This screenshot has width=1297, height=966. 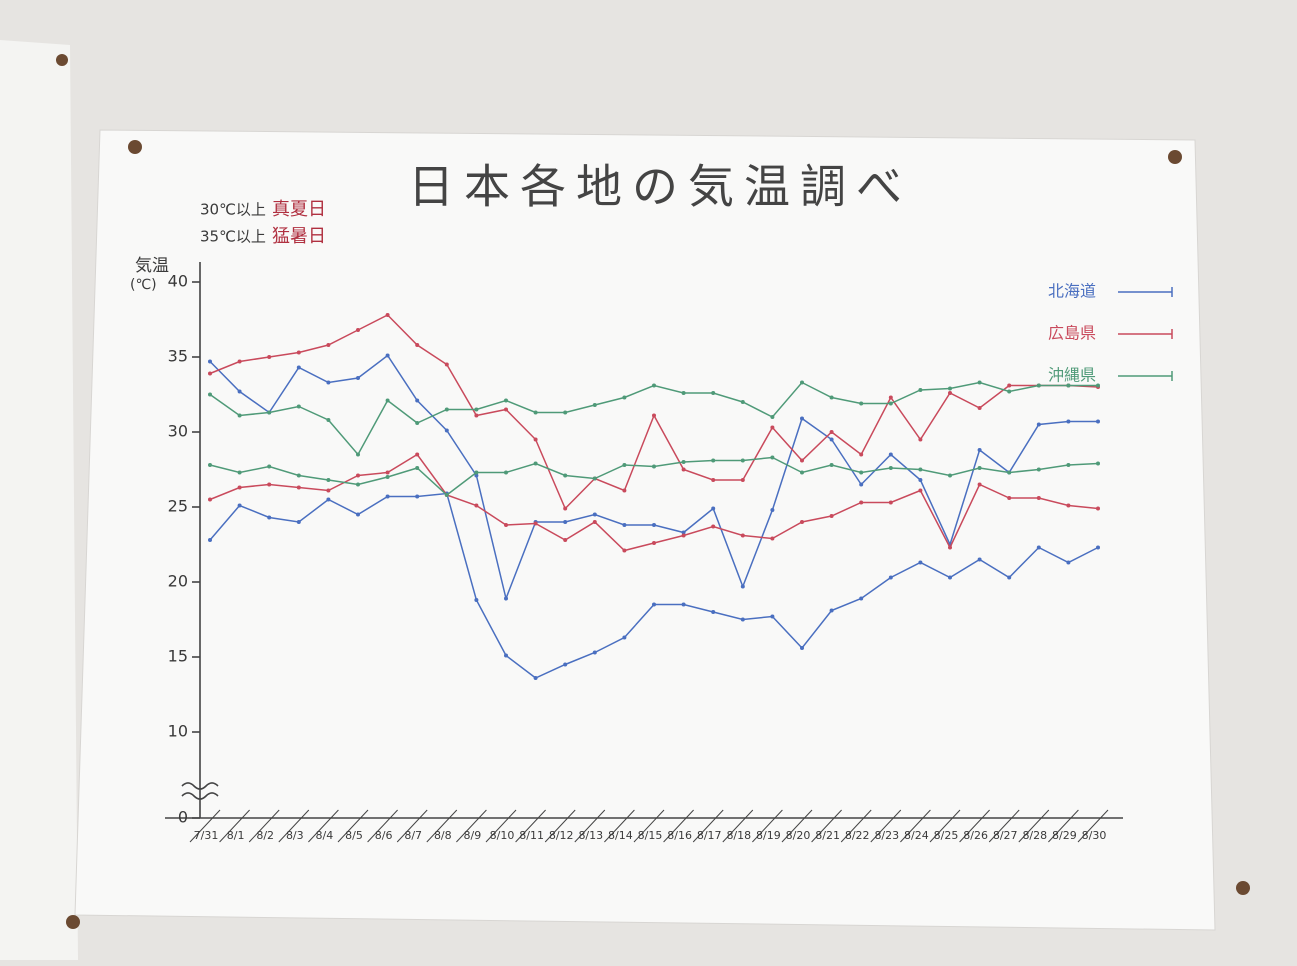 I want to click on x-tick-label: 8/11, so click(x=531, y=835).